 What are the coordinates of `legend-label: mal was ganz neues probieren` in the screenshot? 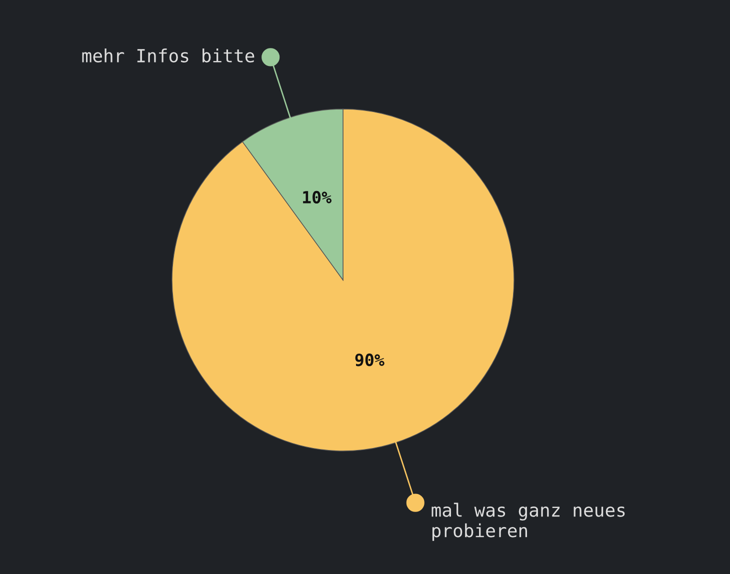 It's located at (528, 521).